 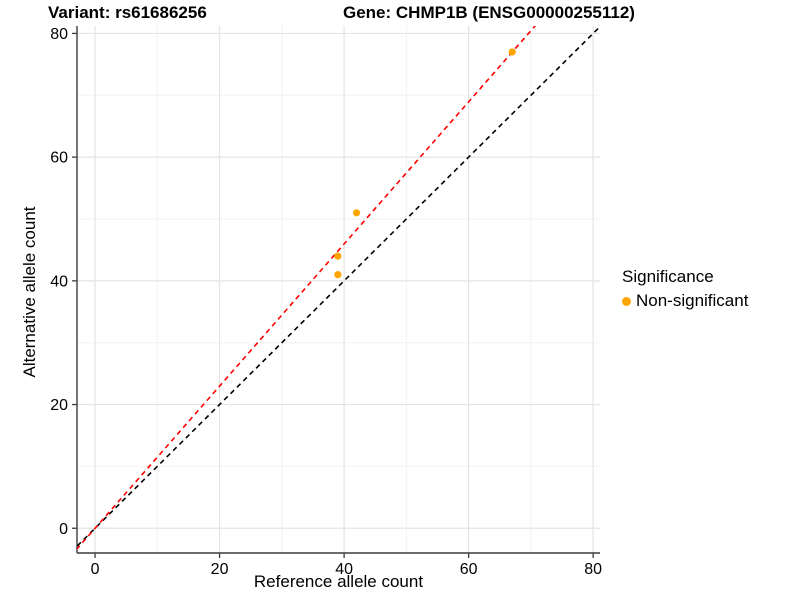 I want to click on y-tick-label: 40, so click(x=59, y=281).